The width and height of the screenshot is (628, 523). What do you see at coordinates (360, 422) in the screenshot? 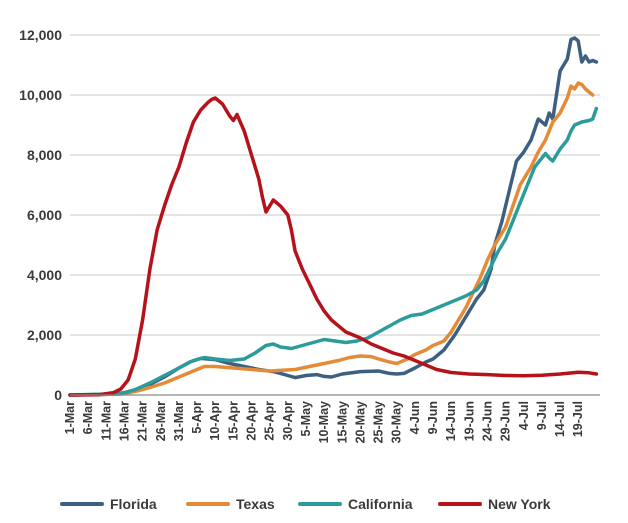
I see `x-tick-label: 20-May` at bounding box center [360, 422].